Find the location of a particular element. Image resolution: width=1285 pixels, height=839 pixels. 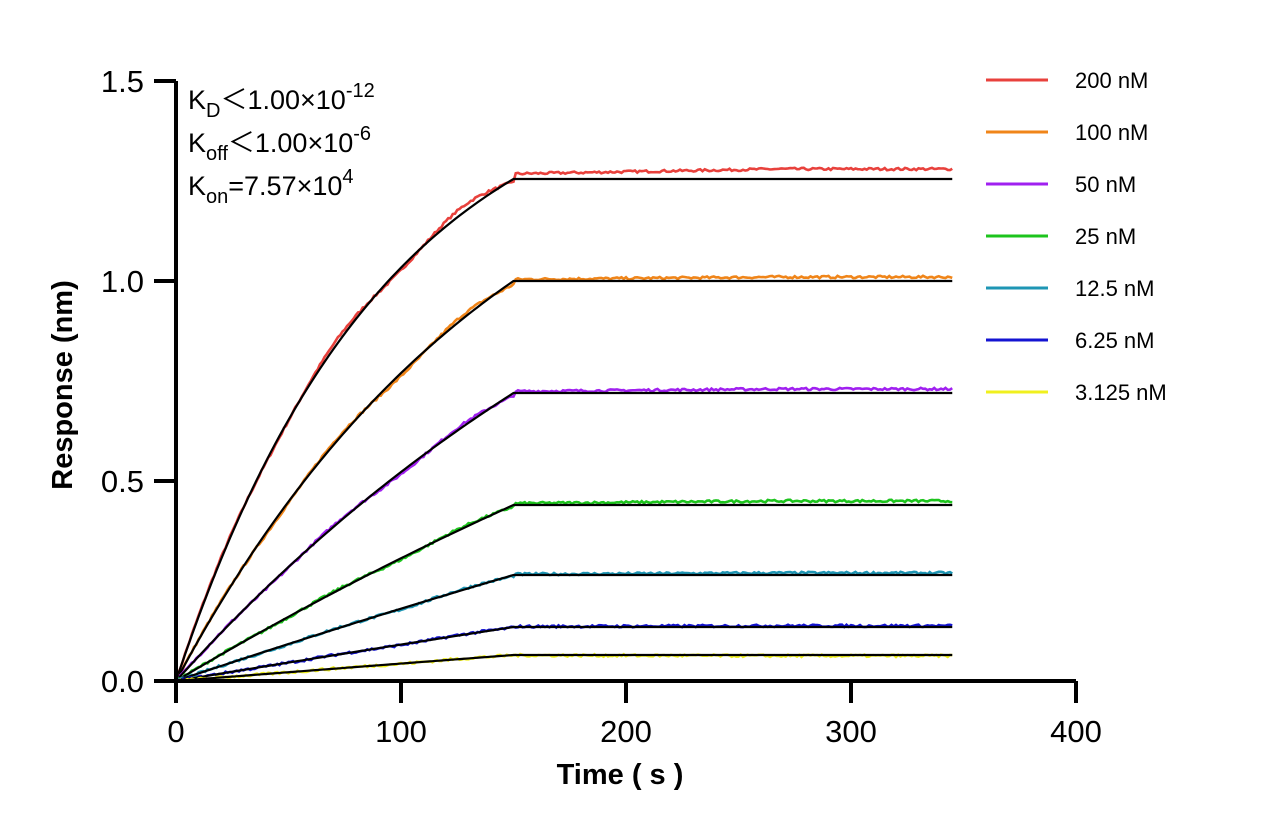

x-axis-title: Time ( s ) is located at coordinates (620, 775).